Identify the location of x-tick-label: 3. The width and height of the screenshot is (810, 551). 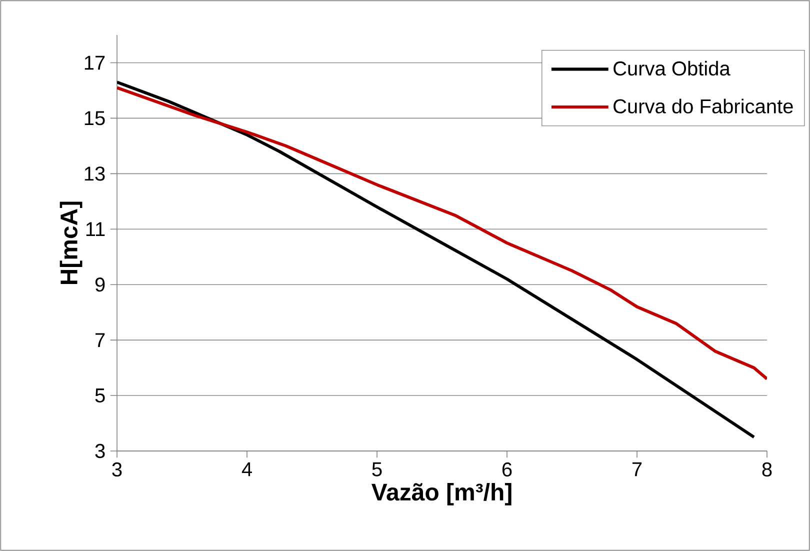
(117, 469).